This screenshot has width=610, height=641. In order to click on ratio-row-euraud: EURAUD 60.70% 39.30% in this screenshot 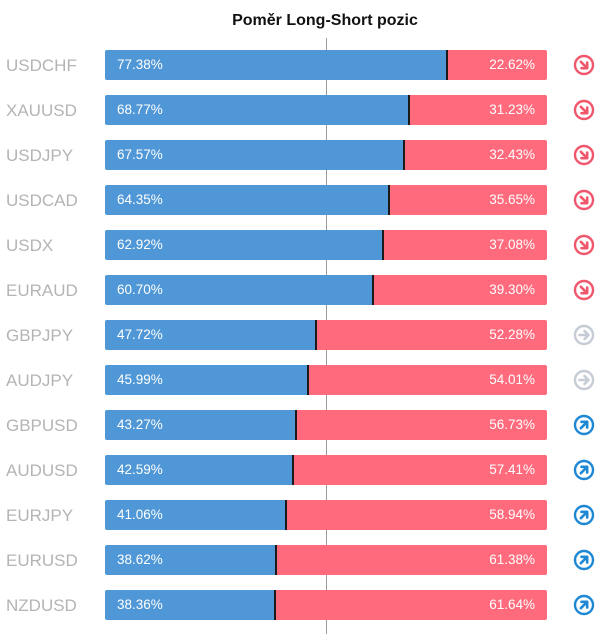, I will do `click(305, 290)`.